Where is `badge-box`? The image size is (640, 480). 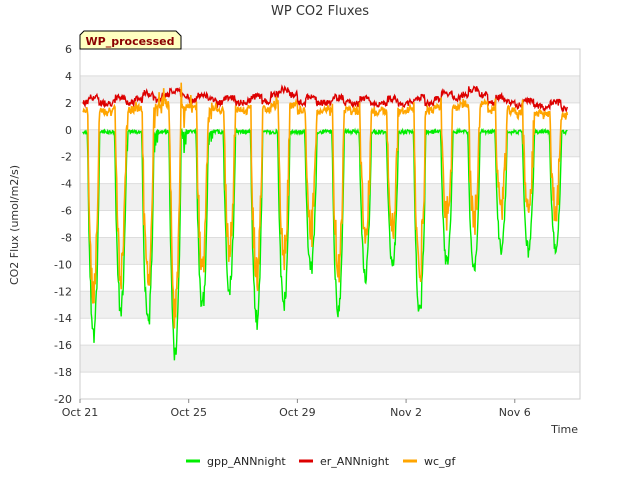
badge-box is located at coordinates (130, 40).